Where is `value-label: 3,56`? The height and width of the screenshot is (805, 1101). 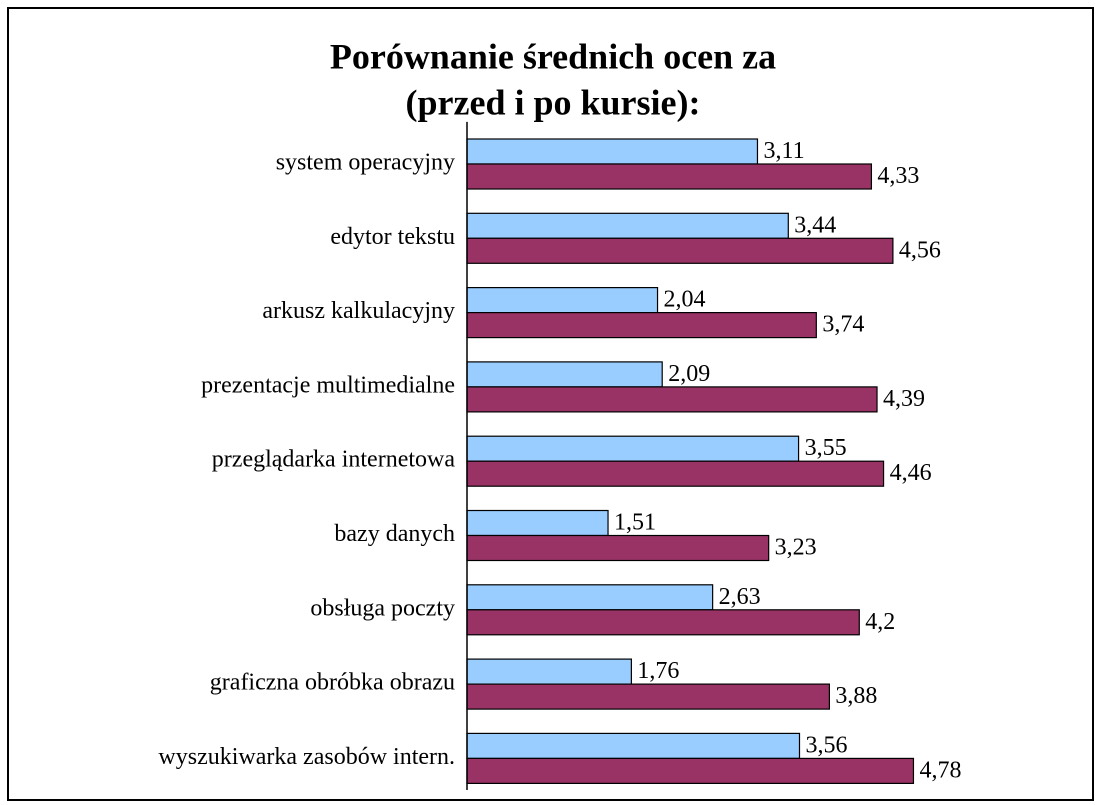 value-label: 3,56 is located at coordinates (827, 745).